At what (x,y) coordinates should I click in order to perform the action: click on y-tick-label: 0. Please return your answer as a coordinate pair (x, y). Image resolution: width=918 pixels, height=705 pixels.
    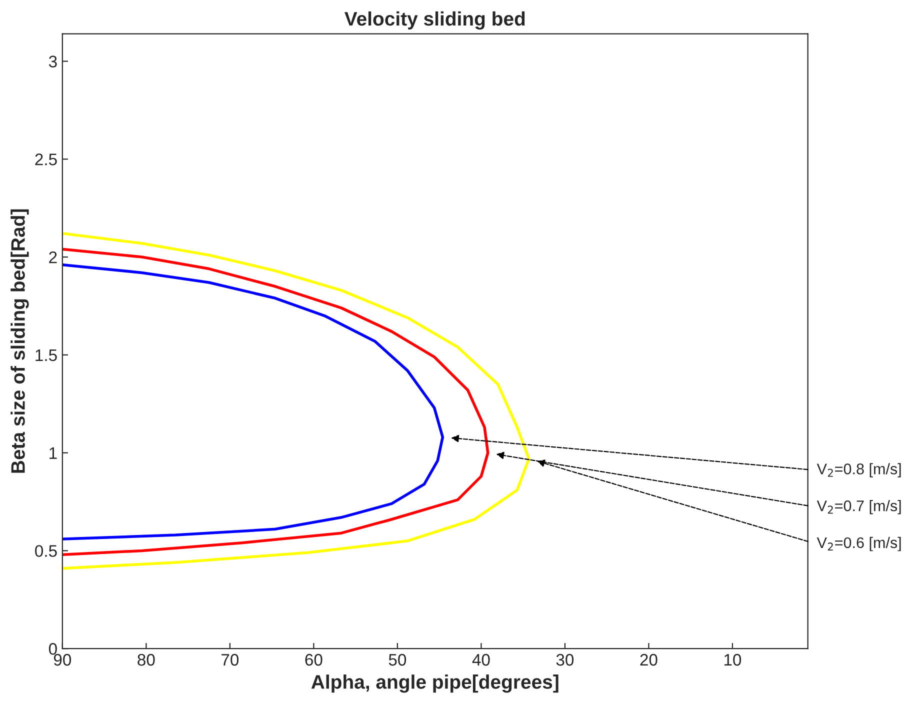
    Looking at the image, I should click on (52, 649).